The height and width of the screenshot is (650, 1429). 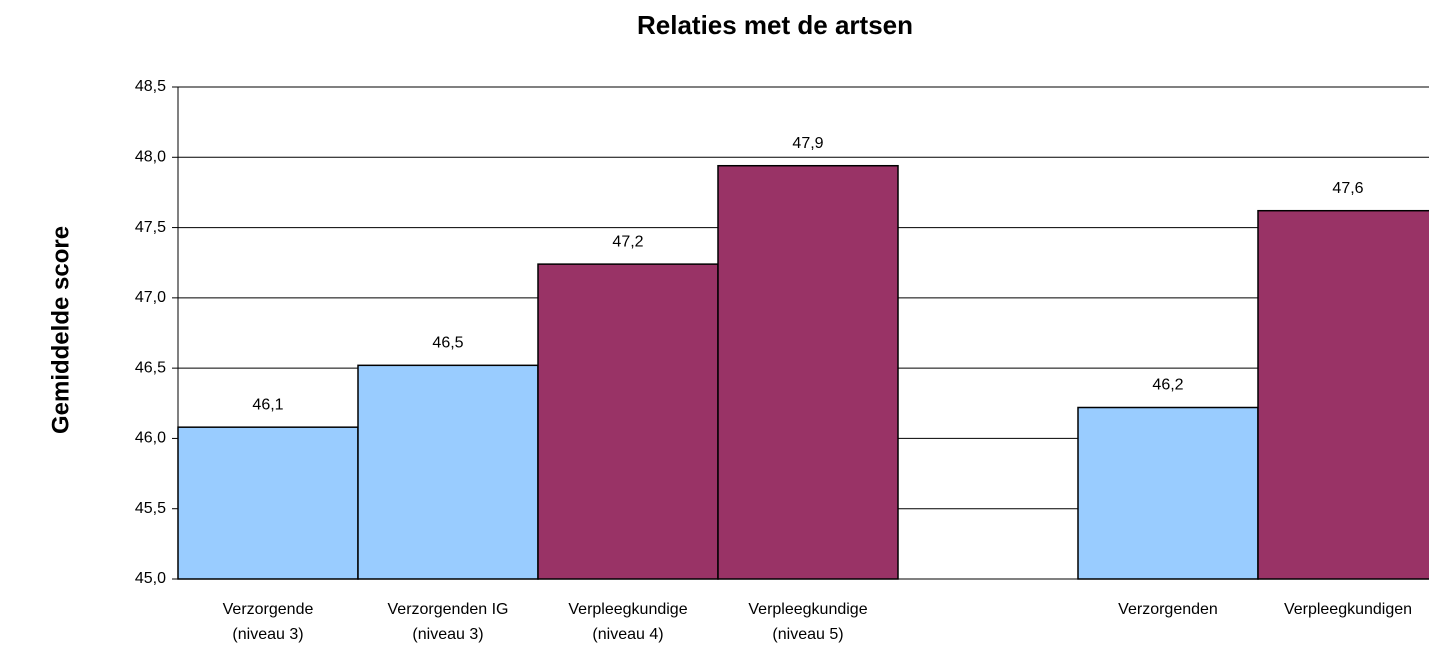 What do you see at coordinates (1168, 609) in the screenshot?
I see `x-tick-label: Verzorgenden` at bounding box center [1168, 609].